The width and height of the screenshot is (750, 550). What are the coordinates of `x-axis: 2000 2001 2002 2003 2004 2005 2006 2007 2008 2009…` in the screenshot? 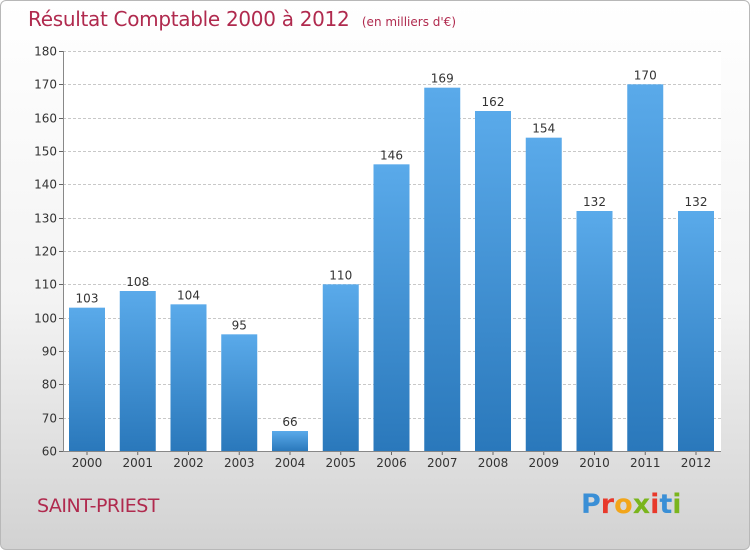 It's located at (392, 460).